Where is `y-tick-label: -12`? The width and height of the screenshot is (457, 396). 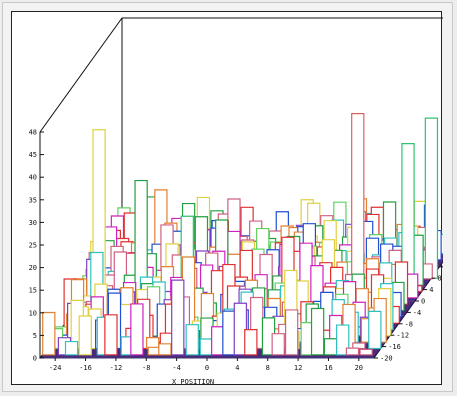 y-tick-label: -12 is located at coordinates (402, 336).